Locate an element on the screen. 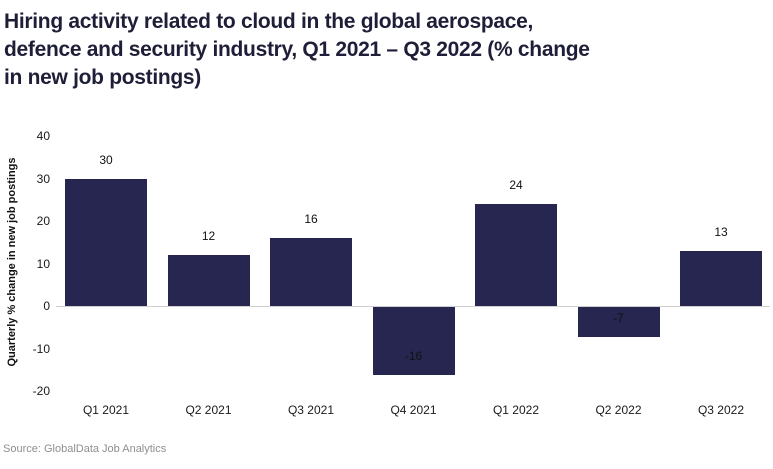 This screenshot has width=773, height=469. y-axis-tick-label: 10 is located at coordinates (43, 263).